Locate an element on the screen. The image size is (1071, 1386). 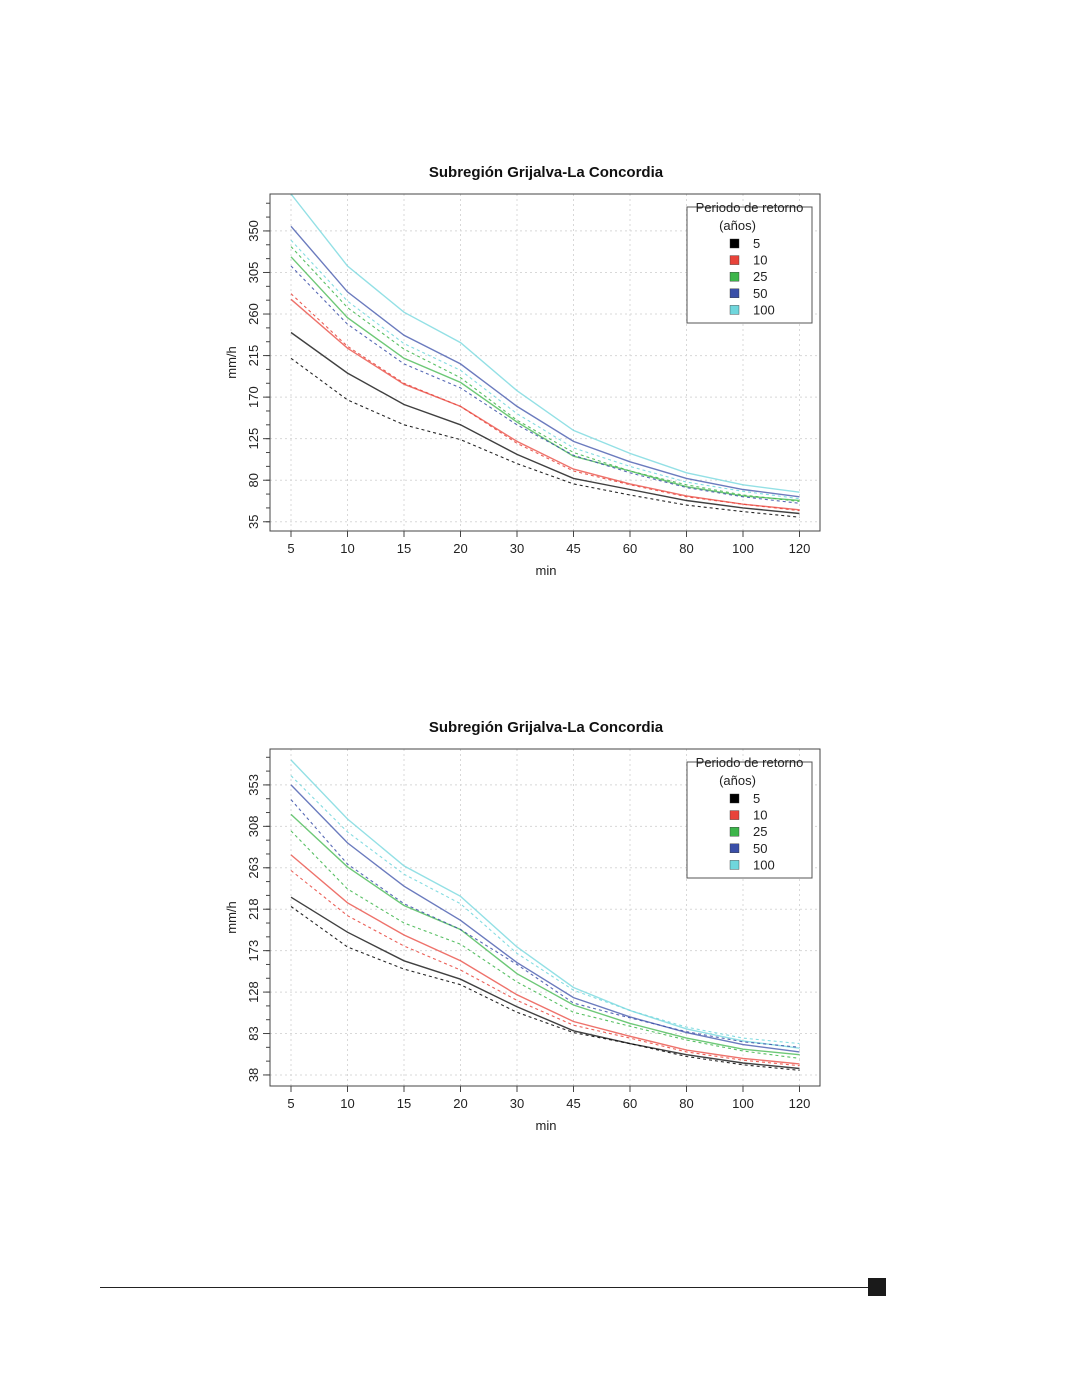
y-tick-label: 215 is located at coordinates (253, 356).